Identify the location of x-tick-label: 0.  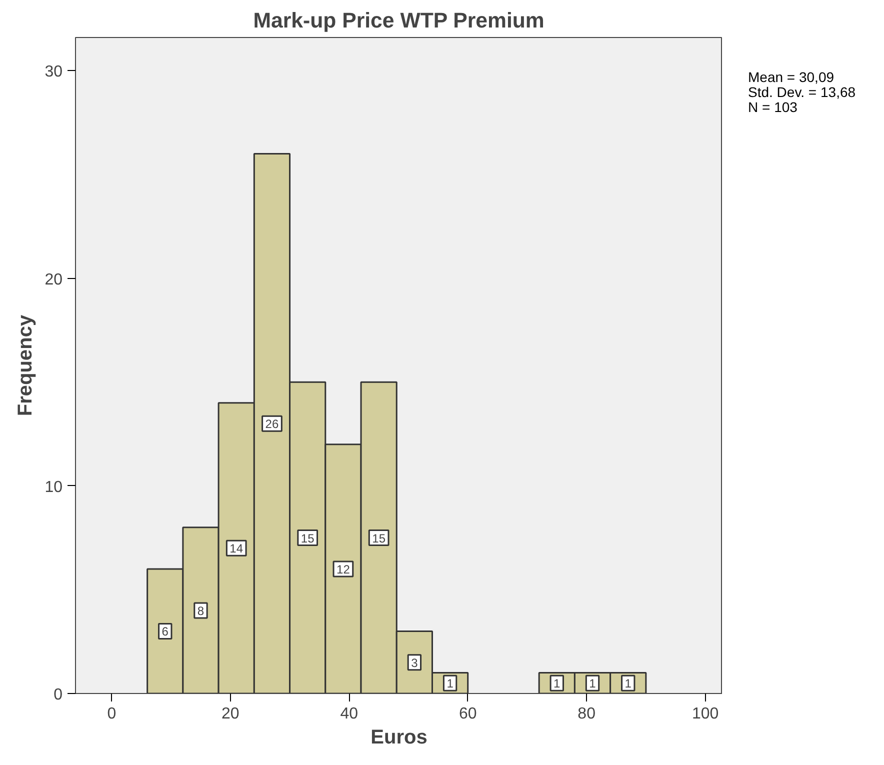
(111, 714).